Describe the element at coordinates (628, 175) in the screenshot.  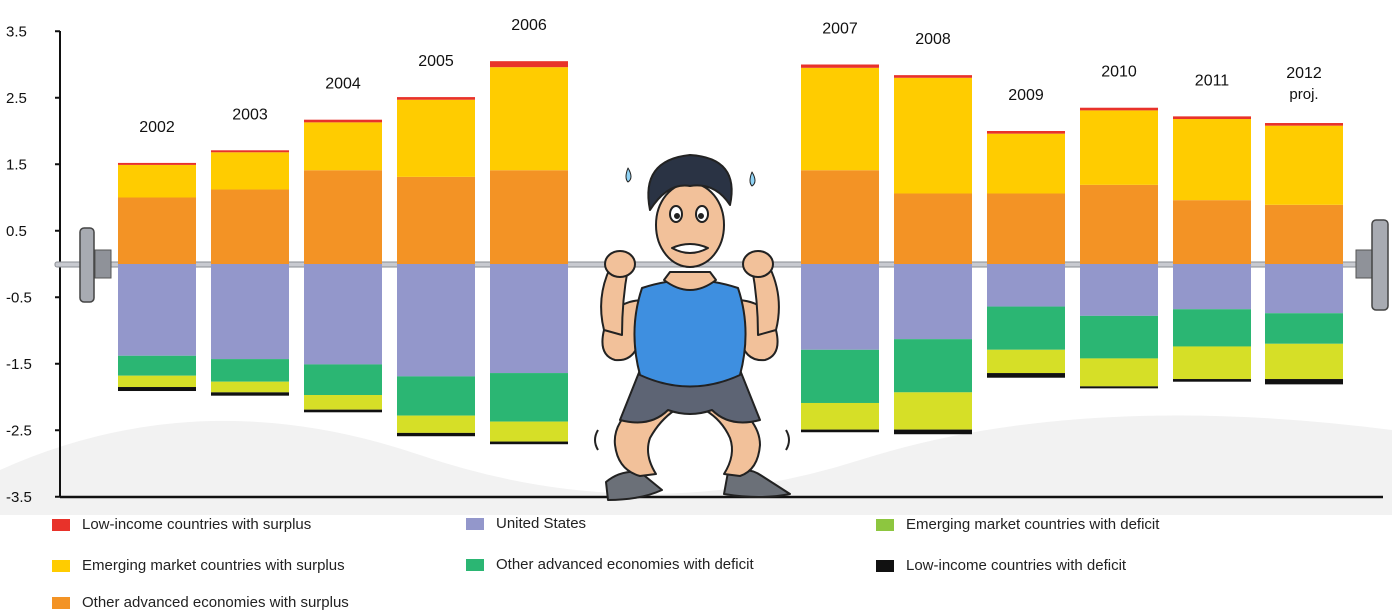
I see `sweat-drop-icon` at that location.